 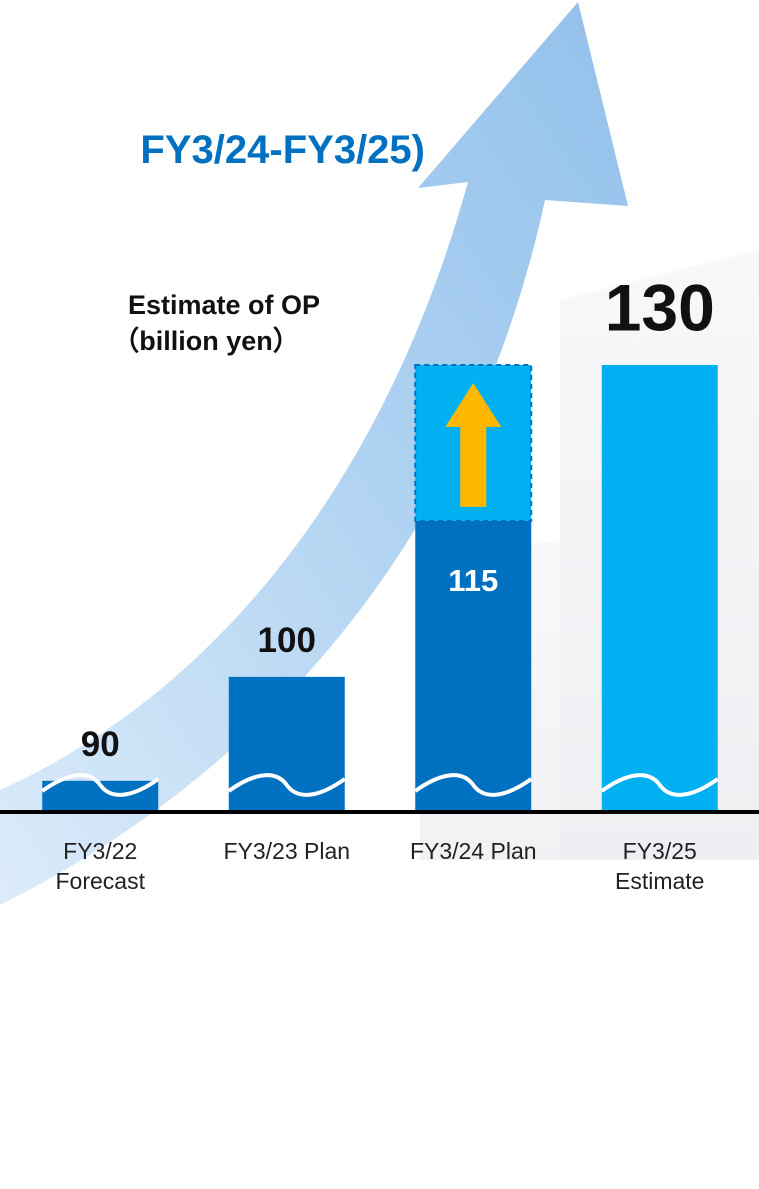 What do you see at coordinates (473, 580) in the screenshot?
I see `value-label: 115` at bounding box center [473, 580].